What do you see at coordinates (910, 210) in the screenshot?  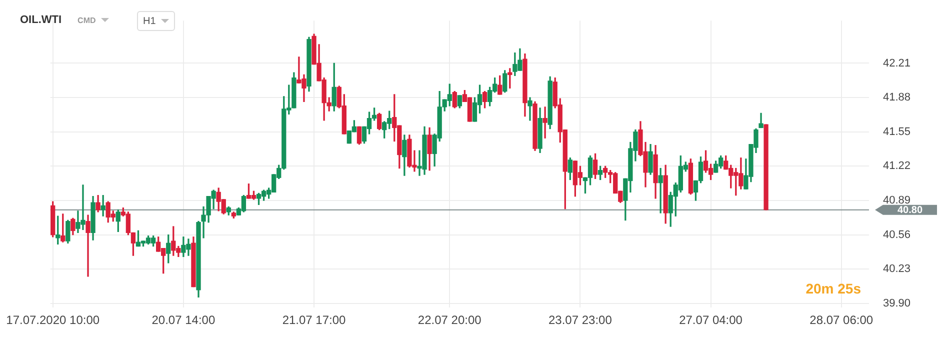 I see `ref-line-label: 40.80` at bounding box center [910, 210].